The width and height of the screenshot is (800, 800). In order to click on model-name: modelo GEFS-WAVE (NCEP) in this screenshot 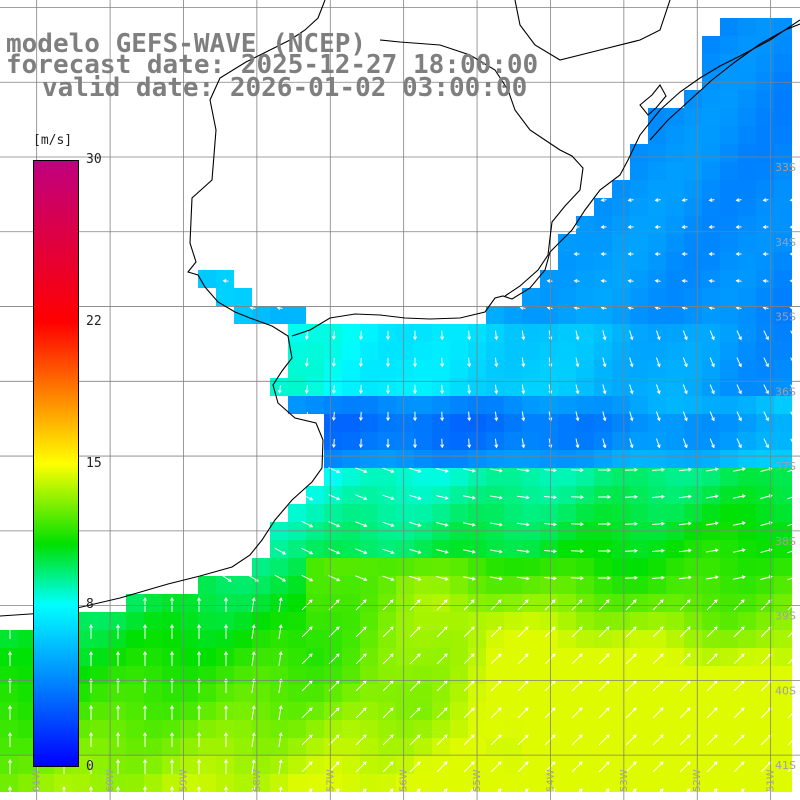, I will do `click(186, 44)`.